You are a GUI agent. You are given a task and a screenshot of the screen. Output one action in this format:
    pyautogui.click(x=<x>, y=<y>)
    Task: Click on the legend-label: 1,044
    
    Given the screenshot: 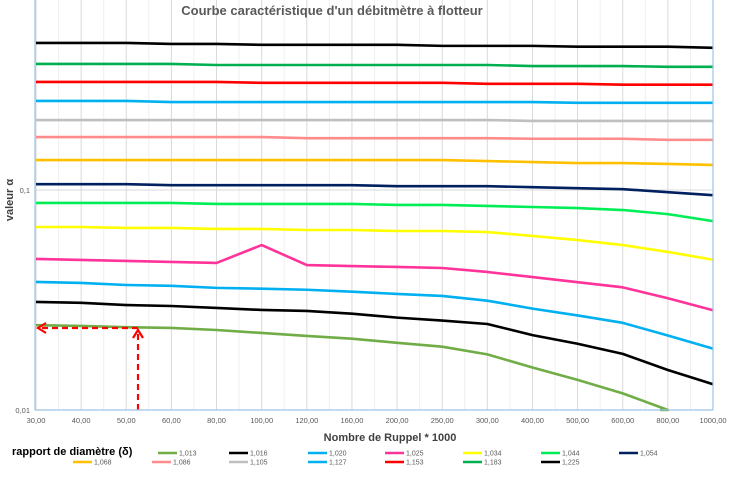 What is the action you would take?
    pyautogui.click(x=571, y=454)
    